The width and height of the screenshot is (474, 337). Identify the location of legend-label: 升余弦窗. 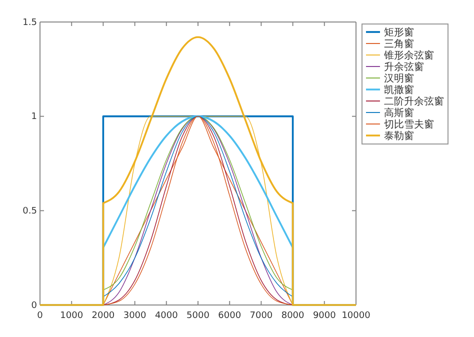
(404, 67).